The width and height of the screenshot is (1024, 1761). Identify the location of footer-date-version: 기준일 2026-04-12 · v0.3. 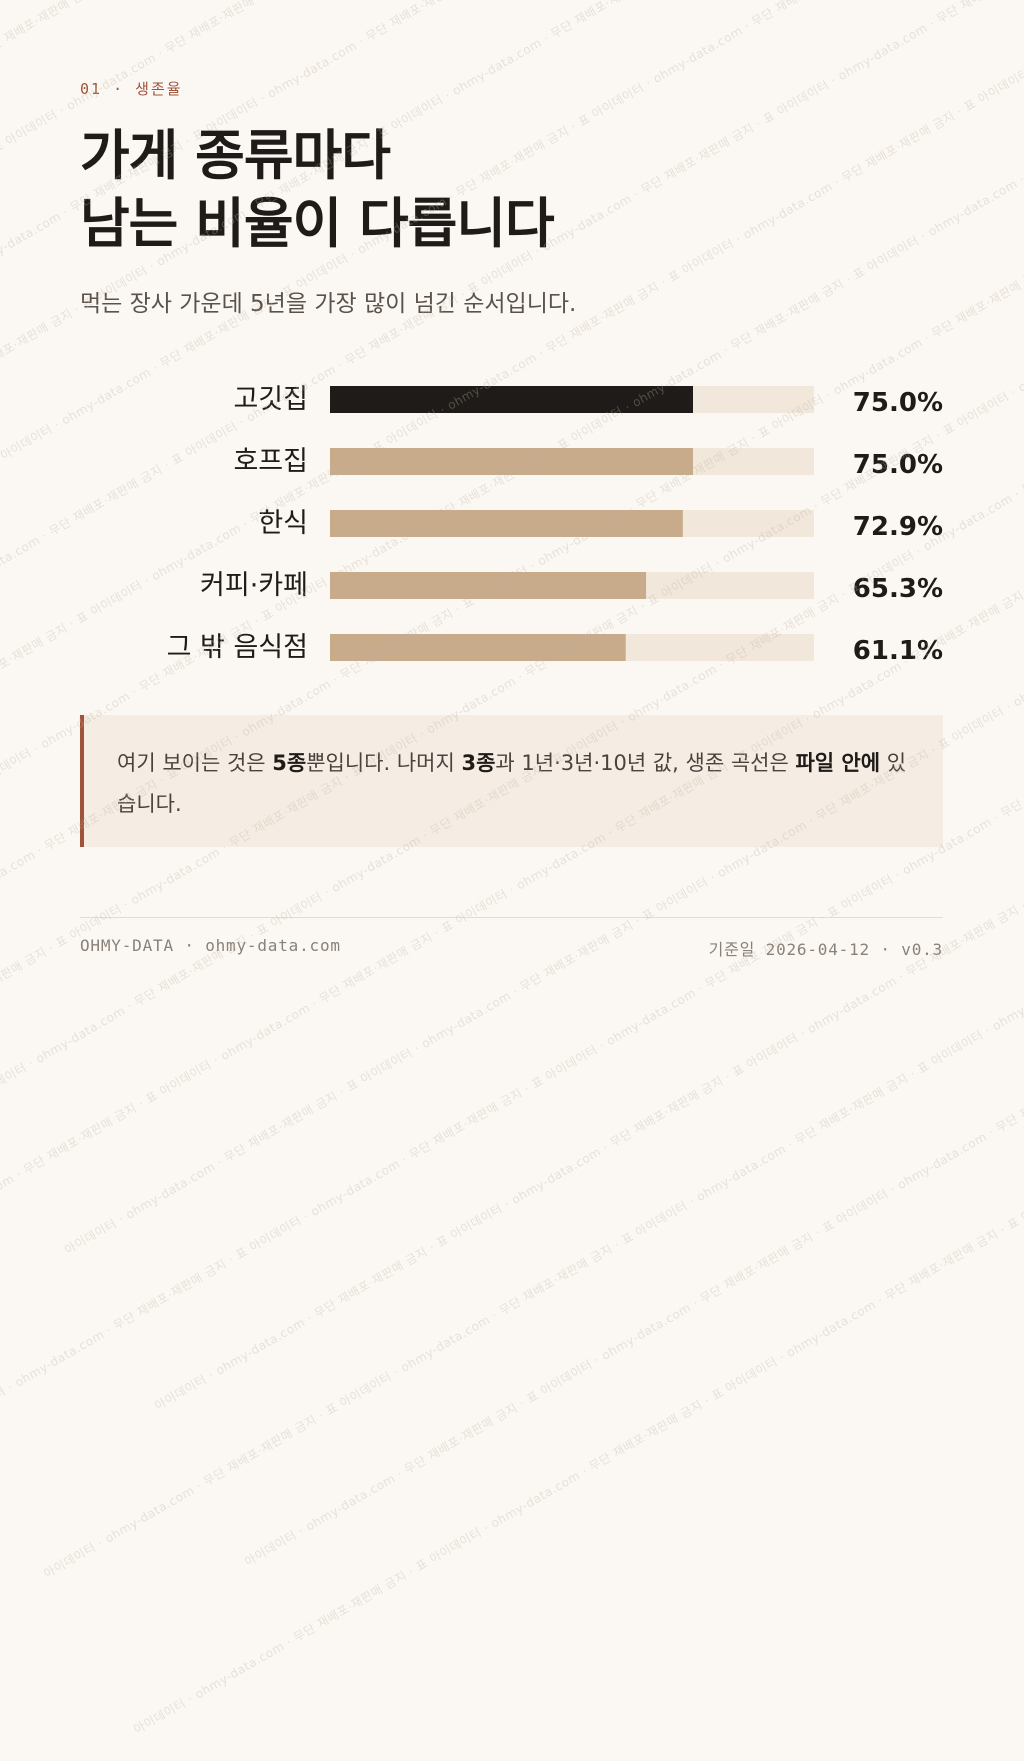
(825, 949).